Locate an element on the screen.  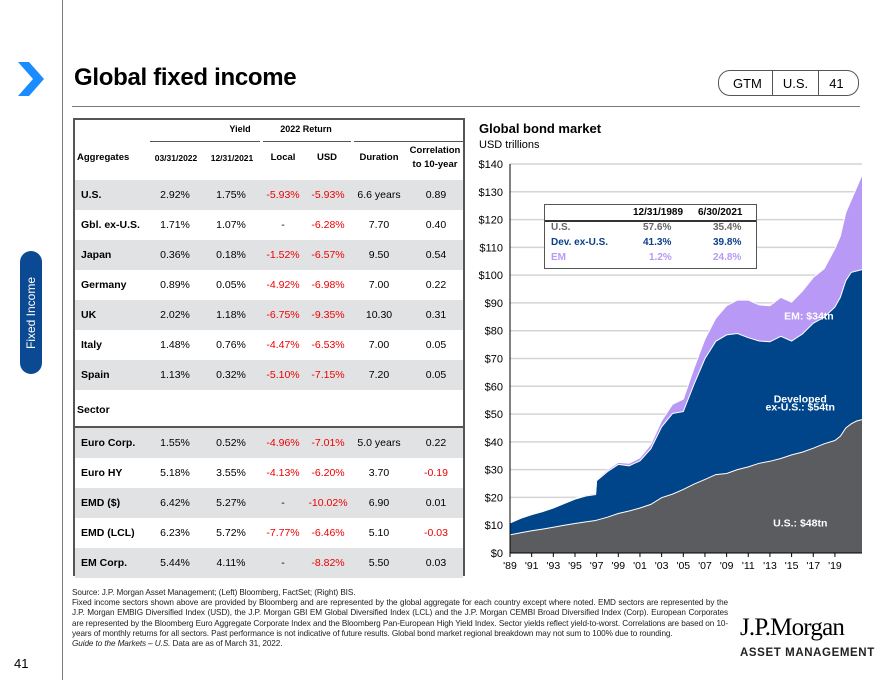
x-tick-label: '09 is located at coordinates (727, 566).